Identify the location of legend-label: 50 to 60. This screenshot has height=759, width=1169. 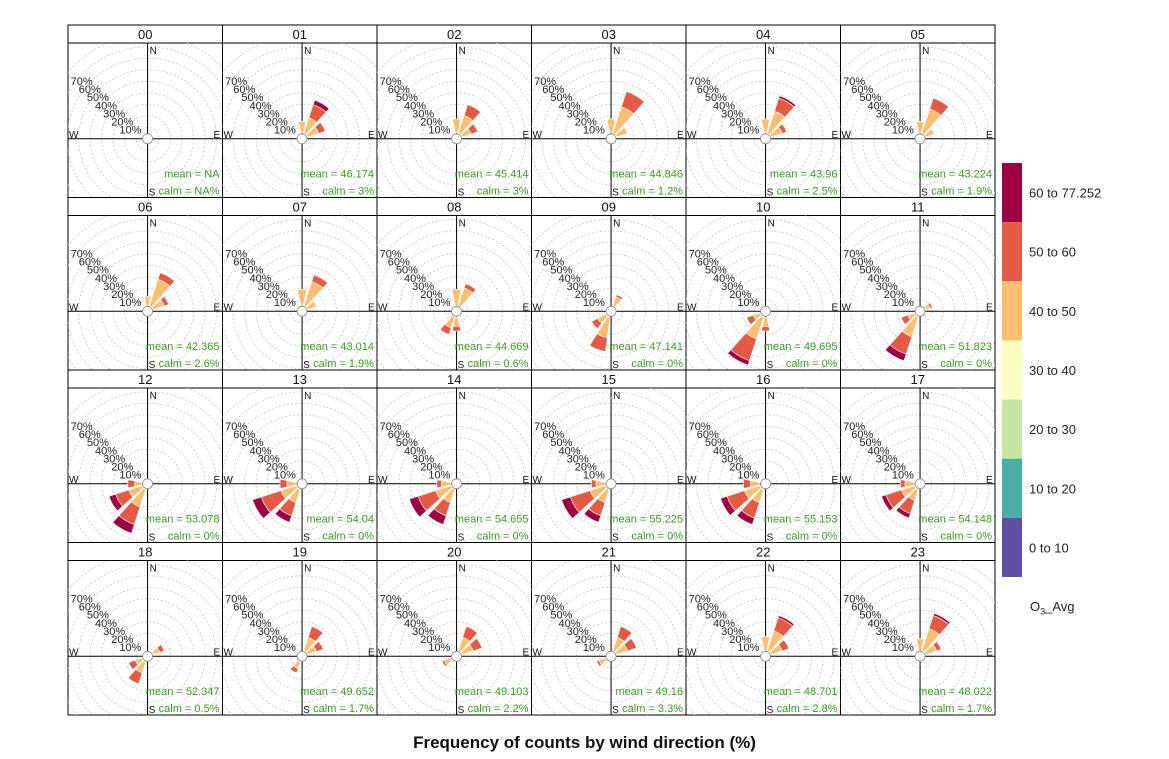
(1052, 252).